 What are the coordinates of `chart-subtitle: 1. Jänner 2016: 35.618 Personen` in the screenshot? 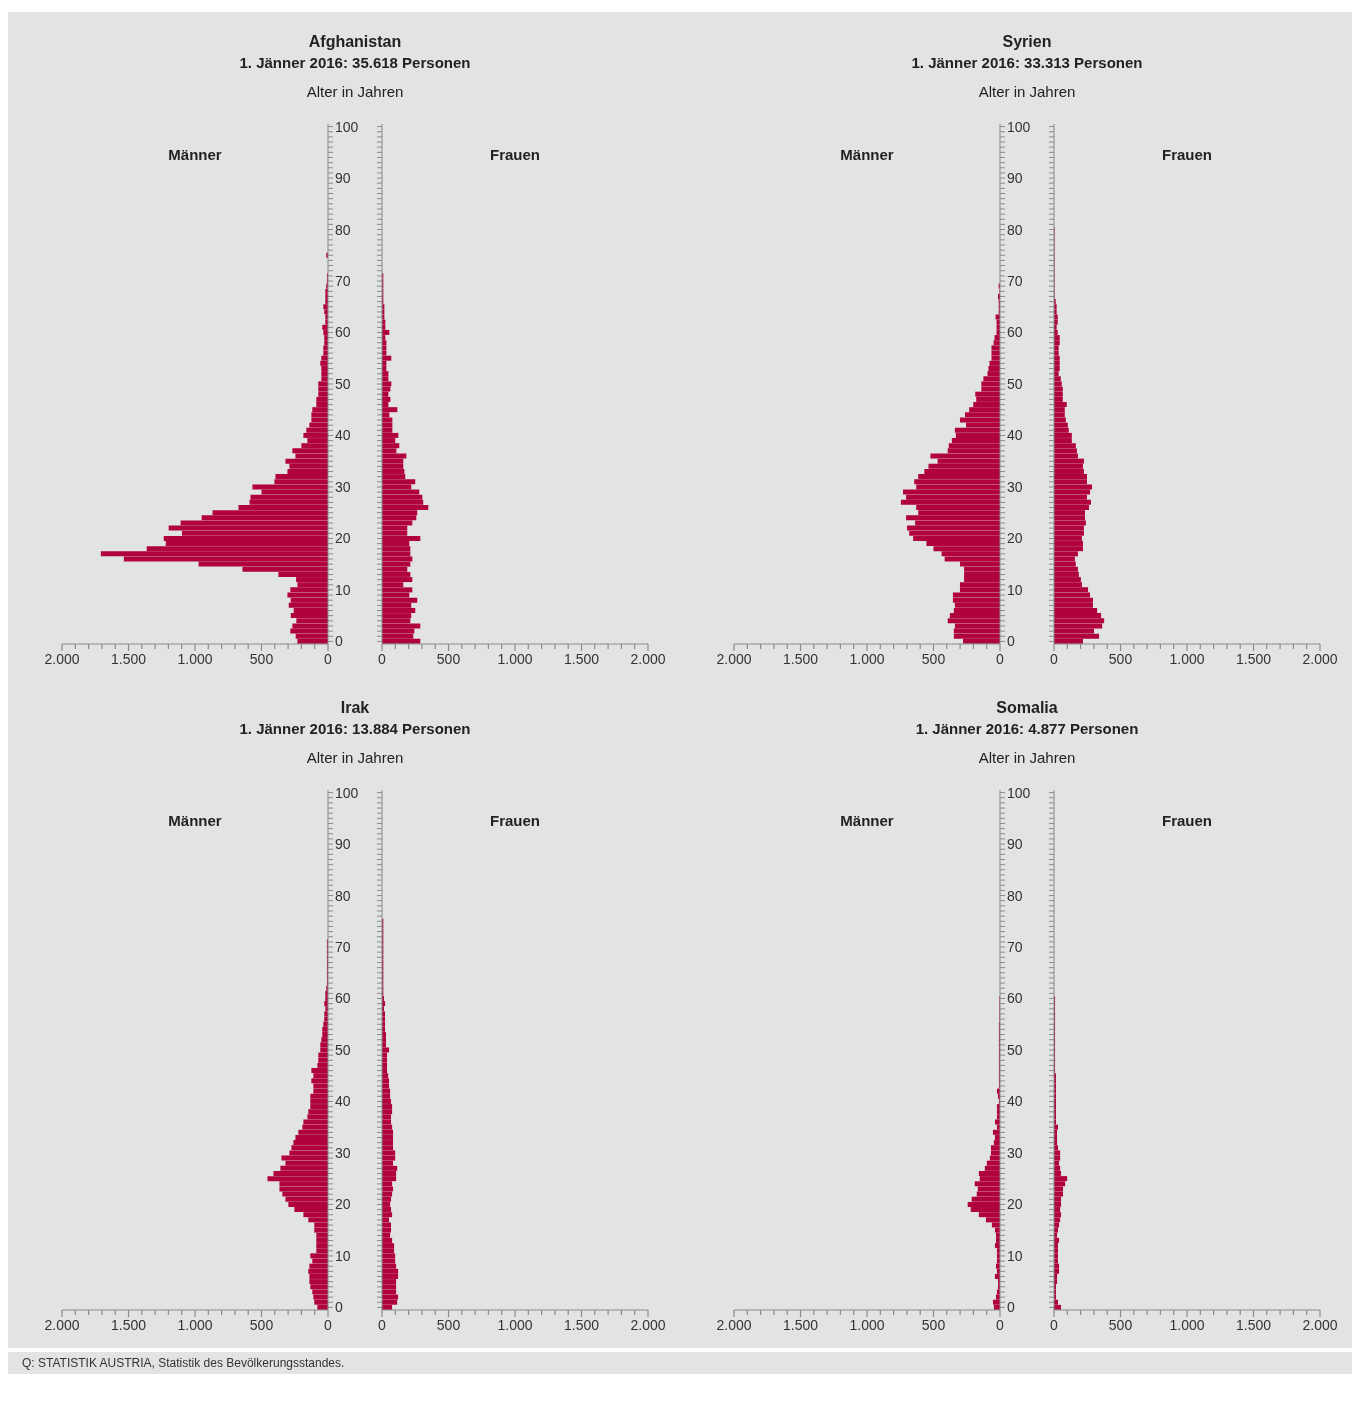 It's located at (355, 63).